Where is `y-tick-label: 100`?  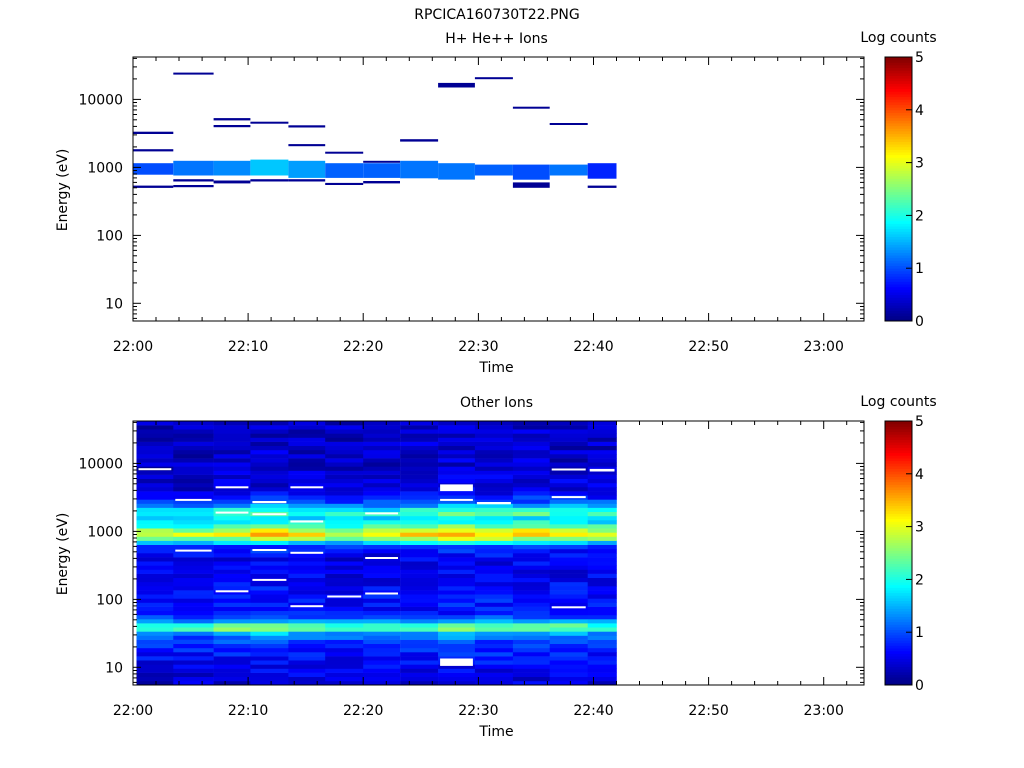 y-tick-label: 100 is located at coordinates (109, 600).